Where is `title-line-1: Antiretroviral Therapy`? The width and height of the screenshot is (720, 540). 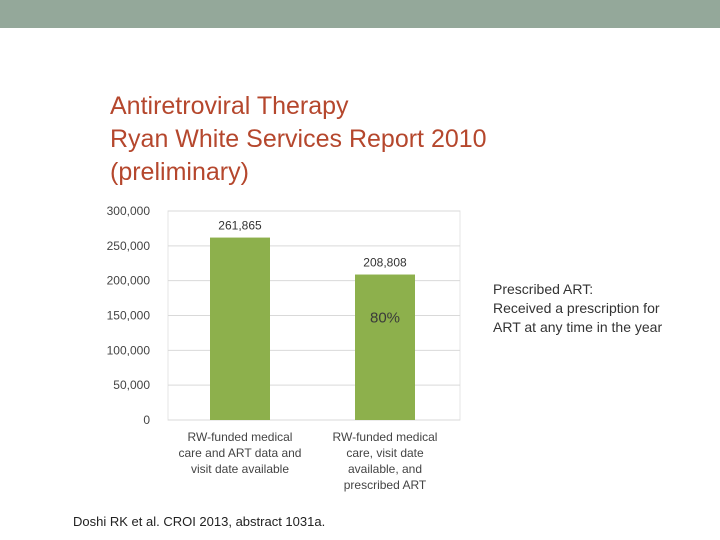 title-line-1: Antiretroviral Therapy is located at coordinates (229, 106).